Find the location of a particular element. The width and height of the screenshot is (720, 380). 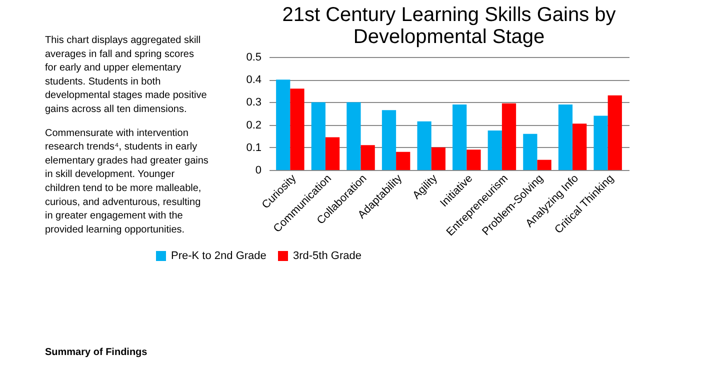

chart-title: 21st Century Learning Skills Gains by Developmental Stage is located at coordinates (449, 26).